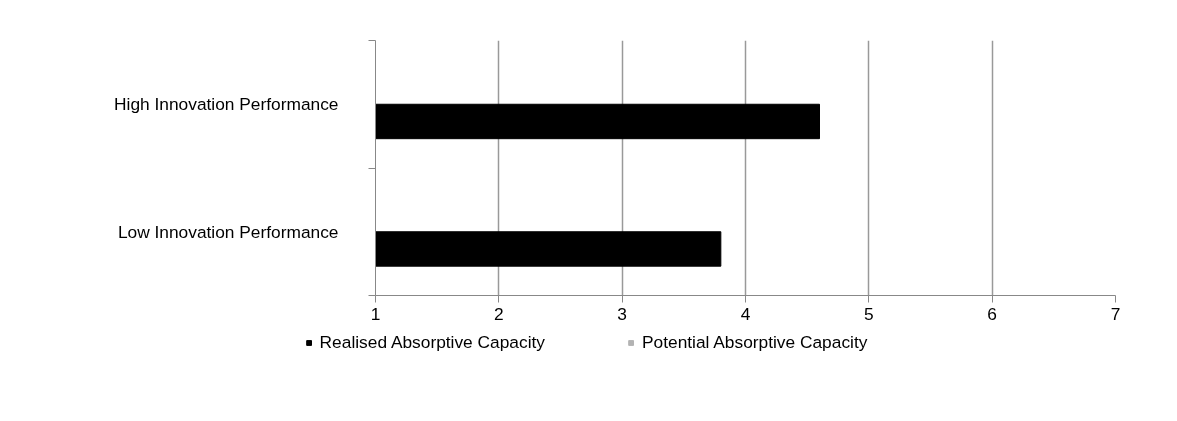 The height and width of the screenshot is (421, 1177). Describe the element at coordinates (754, 342) in the screenshot. I see `legend-label: Potential Absorptive Capacity` at that location.